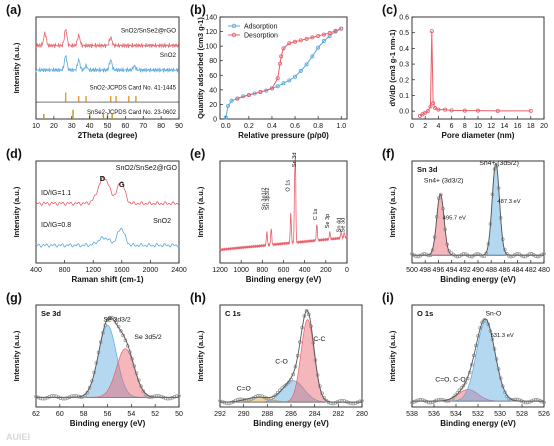 The image size is (554, 446). I want to click on y-tick-label: 100, so click(211, 47).